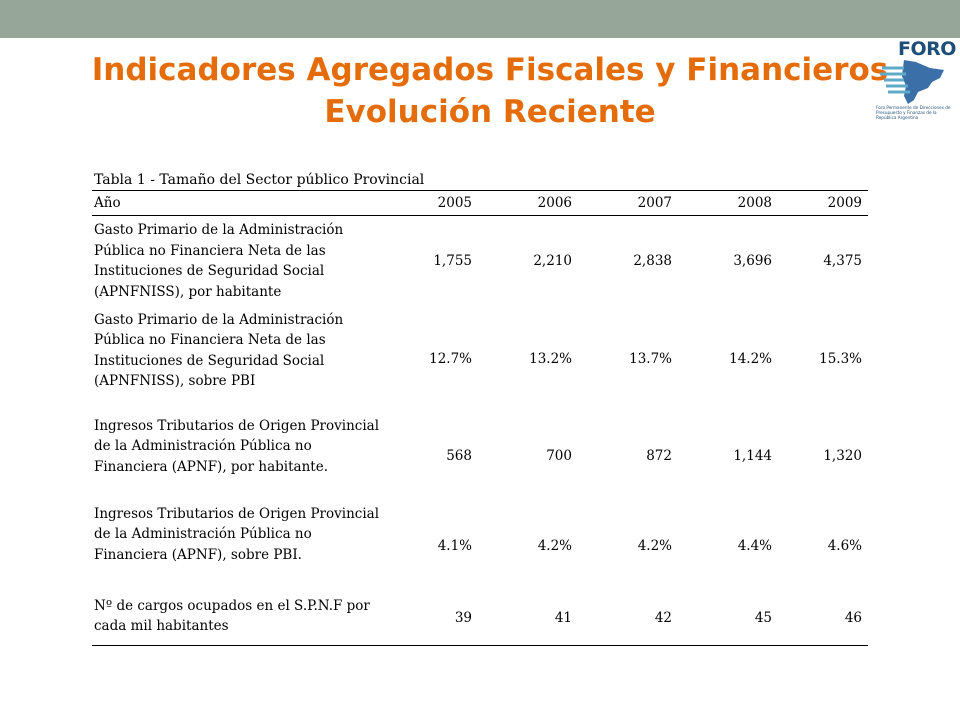 The height and width of the screenshot is (720, 960). What do you see at coordinates (438, 203) in the screenshot?
I see `column-header: 2005` at bounding box center [438, 203].